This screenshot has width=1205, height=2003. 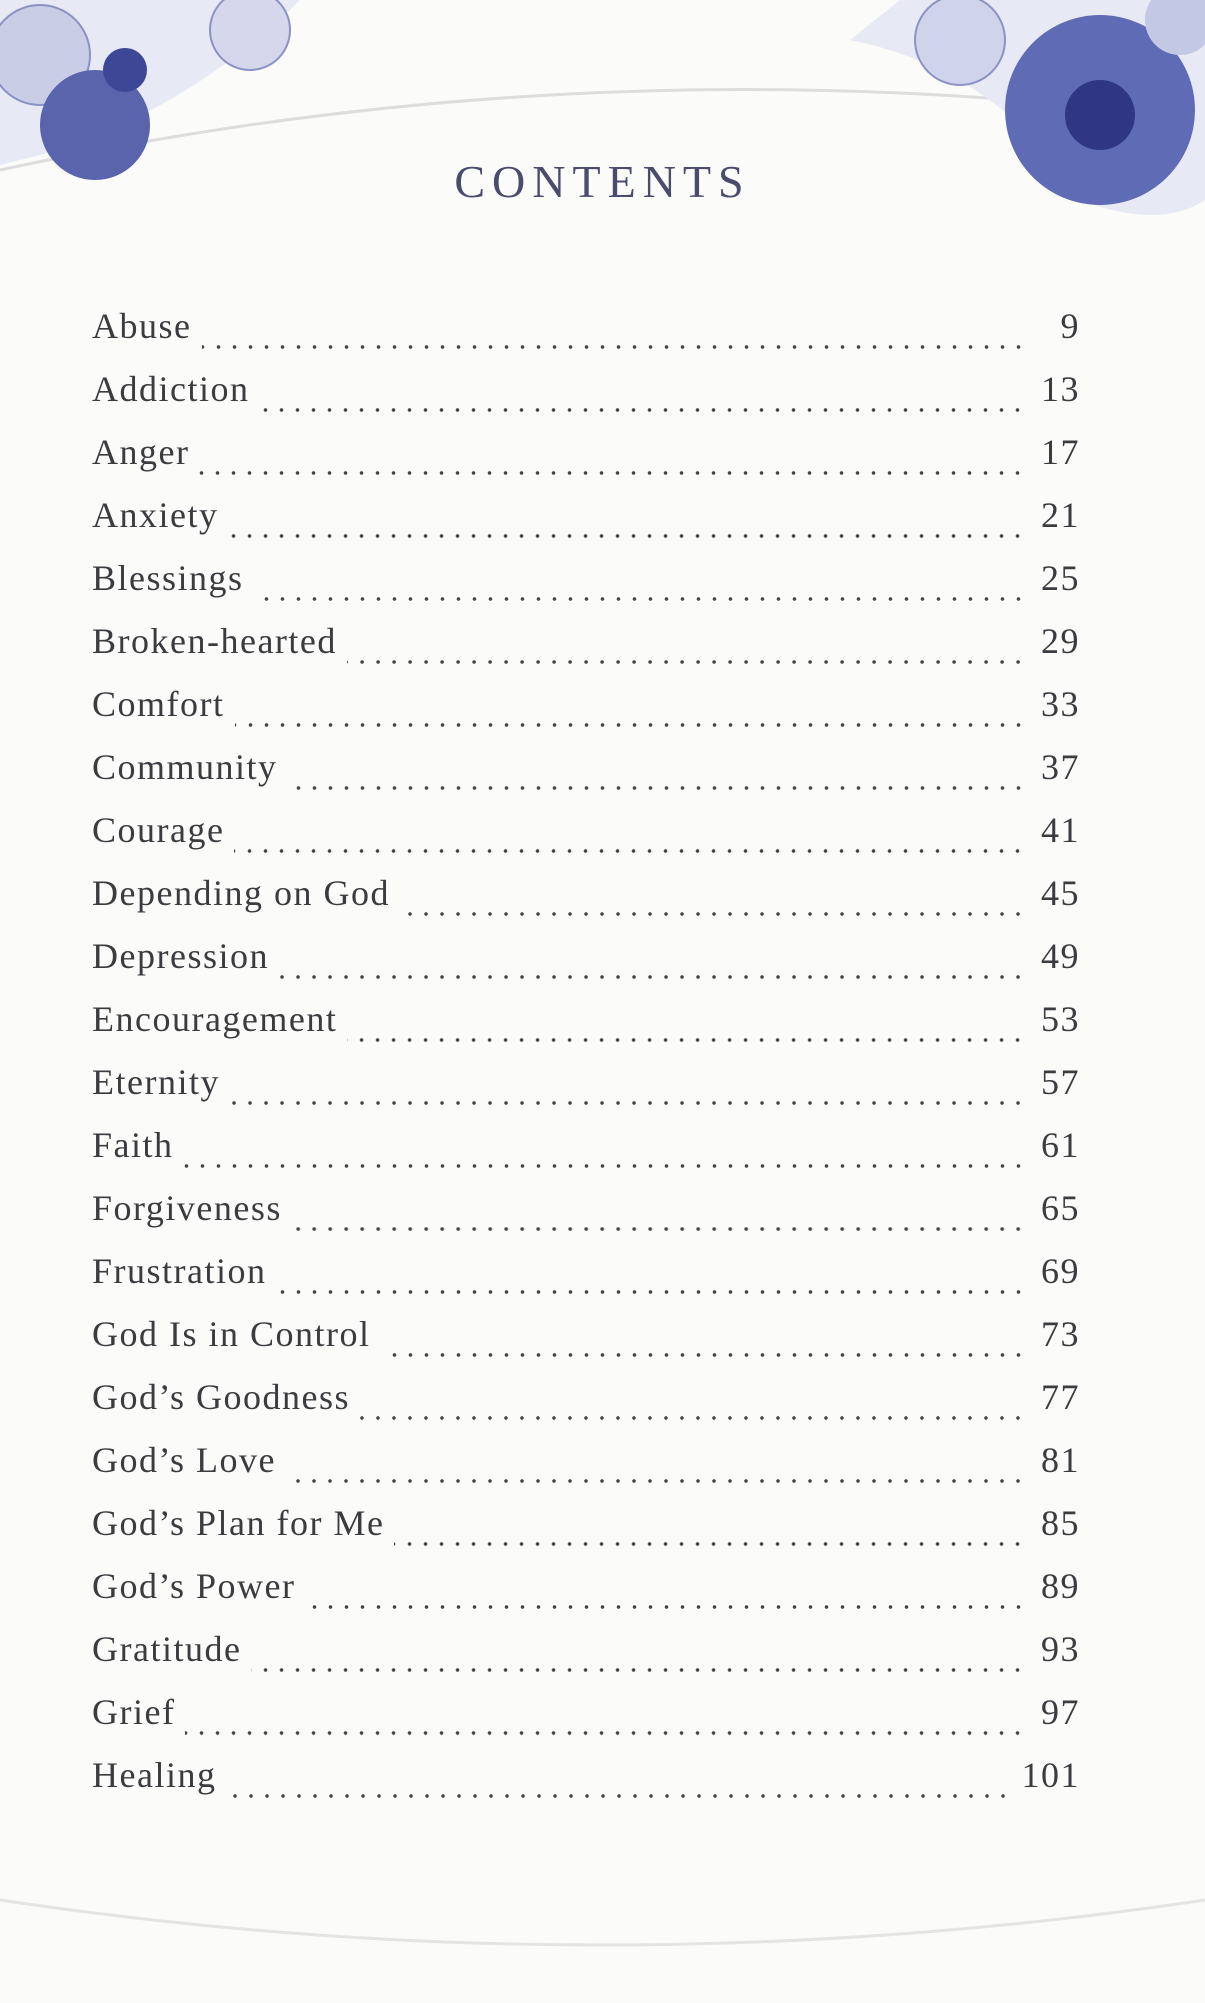 What do you see at coordinates (194, 1586) in the screenshot?
I see `entry-label: God’s Power` at bounding box center [194, 1586].